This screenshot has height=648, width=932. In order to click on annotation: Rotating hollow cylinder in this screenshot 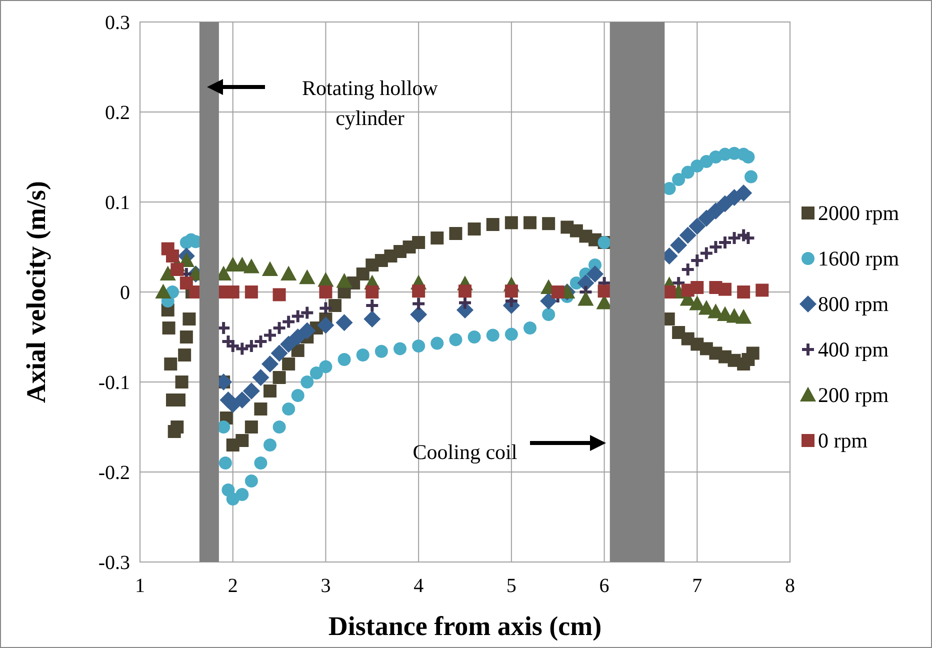, I will do `click(370, 103)`.